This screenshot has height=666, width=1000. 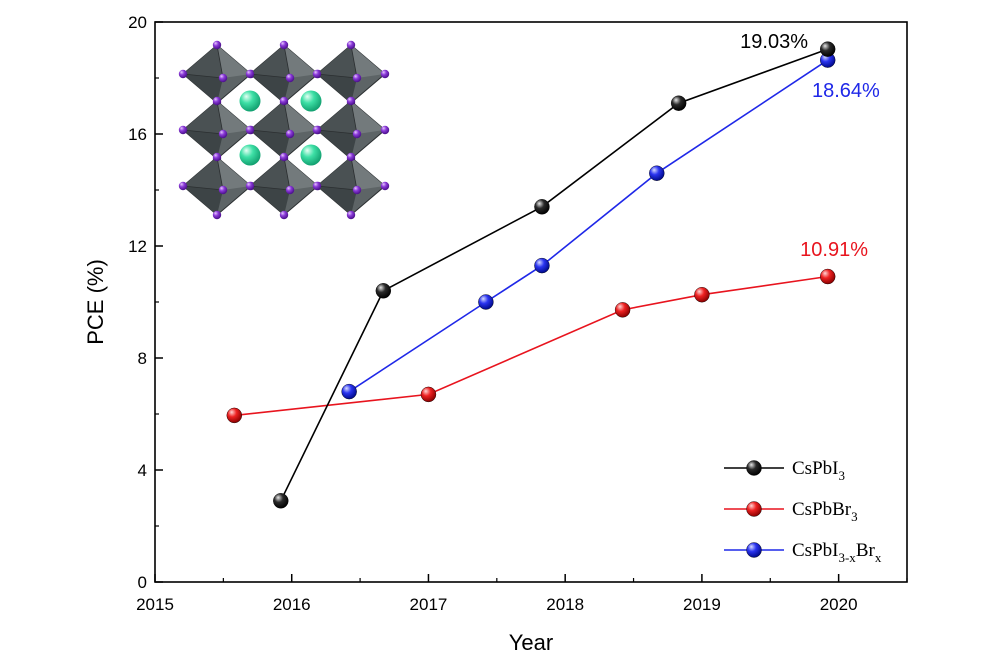 I want to click on annotation-mixed-max: 18.64%, so click(x=846, y=91).